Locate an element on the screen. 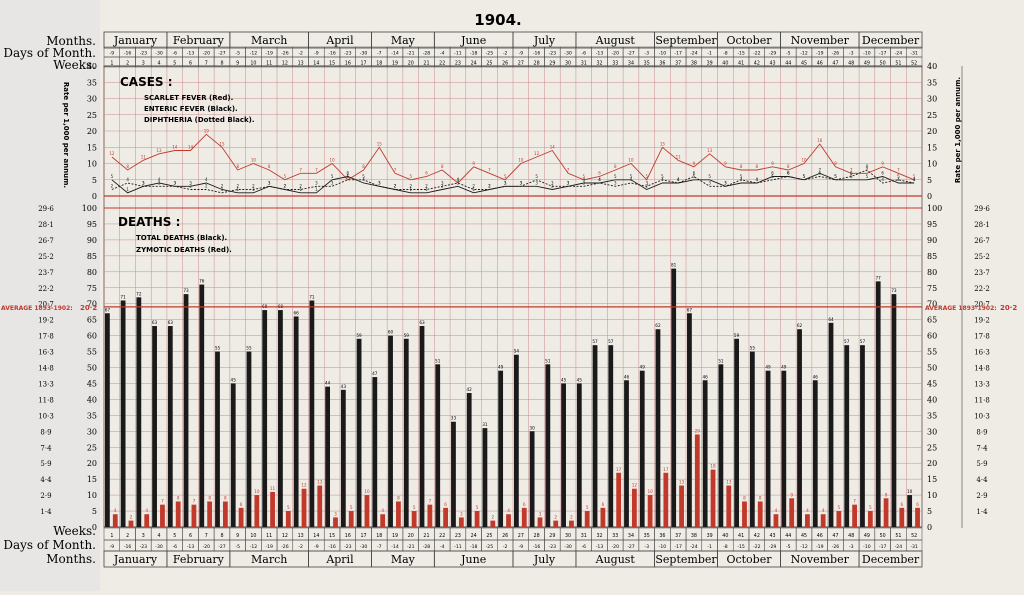 Image resolution: width=1024 pixels, height=595 pixels. day-label-bottom: -2 is located at coordinates (505, 547).